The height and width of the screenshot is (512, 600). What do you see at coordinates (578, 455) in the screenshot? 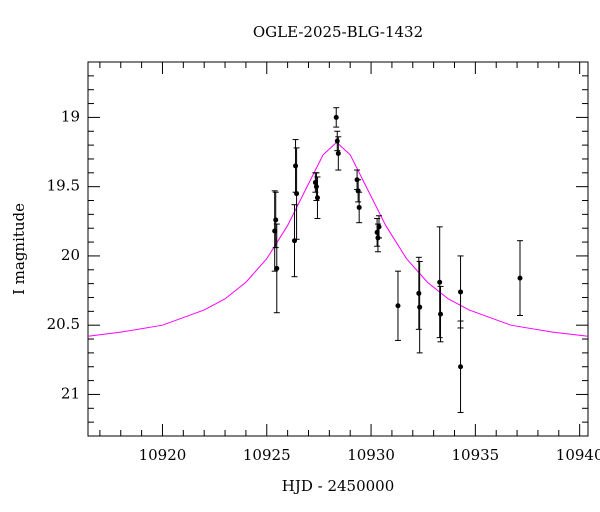
I see `x-tick-label: 10940` at bounding box center [578, 455].